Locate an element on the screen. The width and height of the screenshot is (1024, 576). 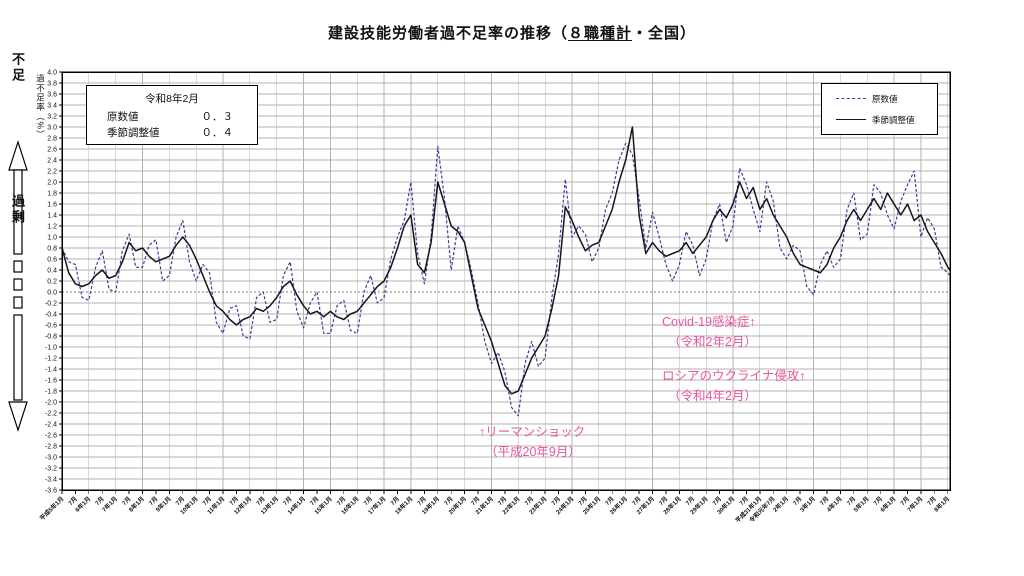
y-tick-label: 2.6 is located at coordinates (52, 149).